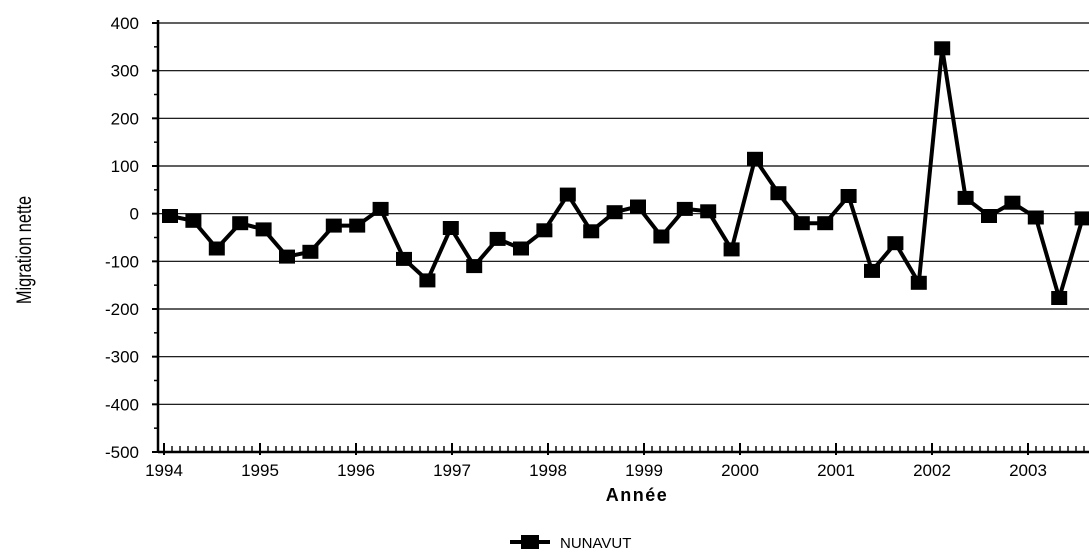 The width and height of the screenshot is (1089, 554). What do you see at coordinates (125, 166) in the screenshot?
I see `y-tick-label: 100` at bounding box center [125, 166].